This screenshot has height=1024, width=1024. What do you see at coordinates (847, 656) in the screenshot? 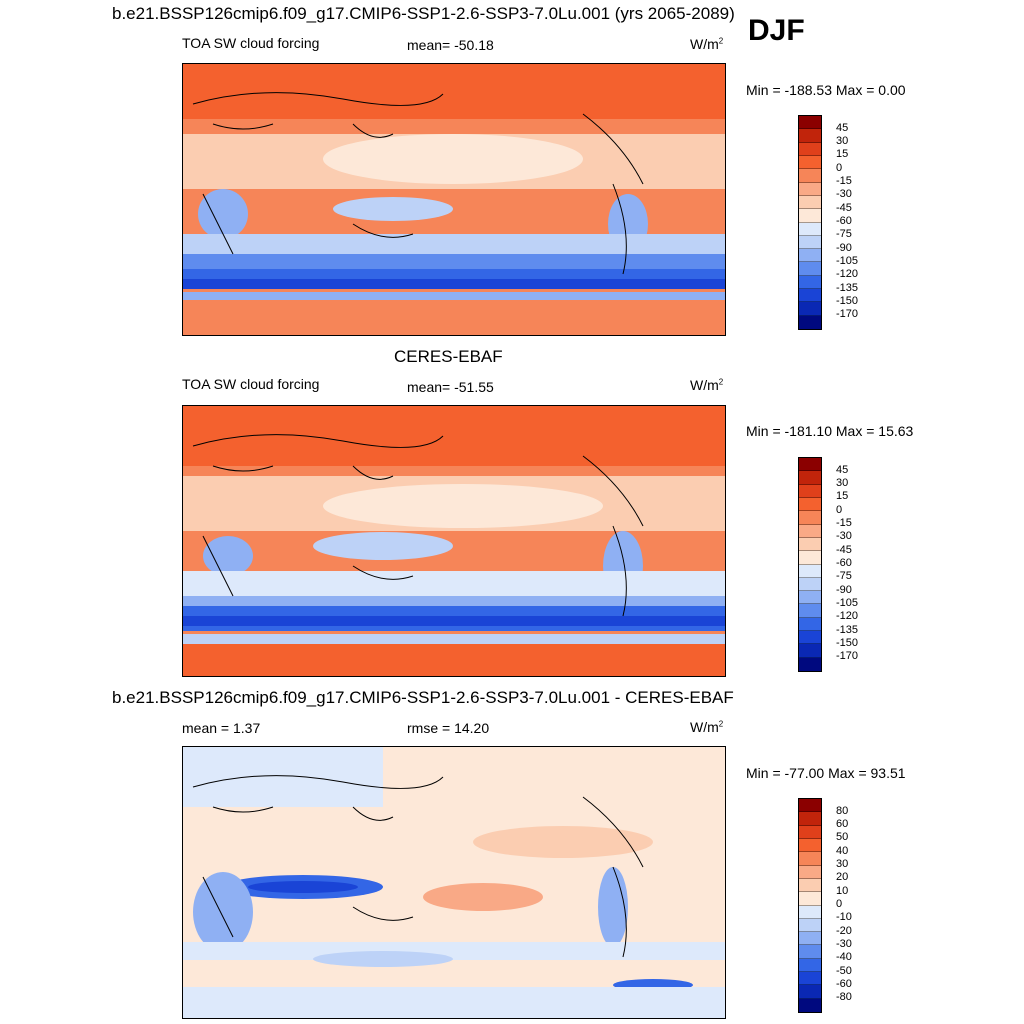
I see `colorbar-tick-label: -170` at bounding box center [847, 656].